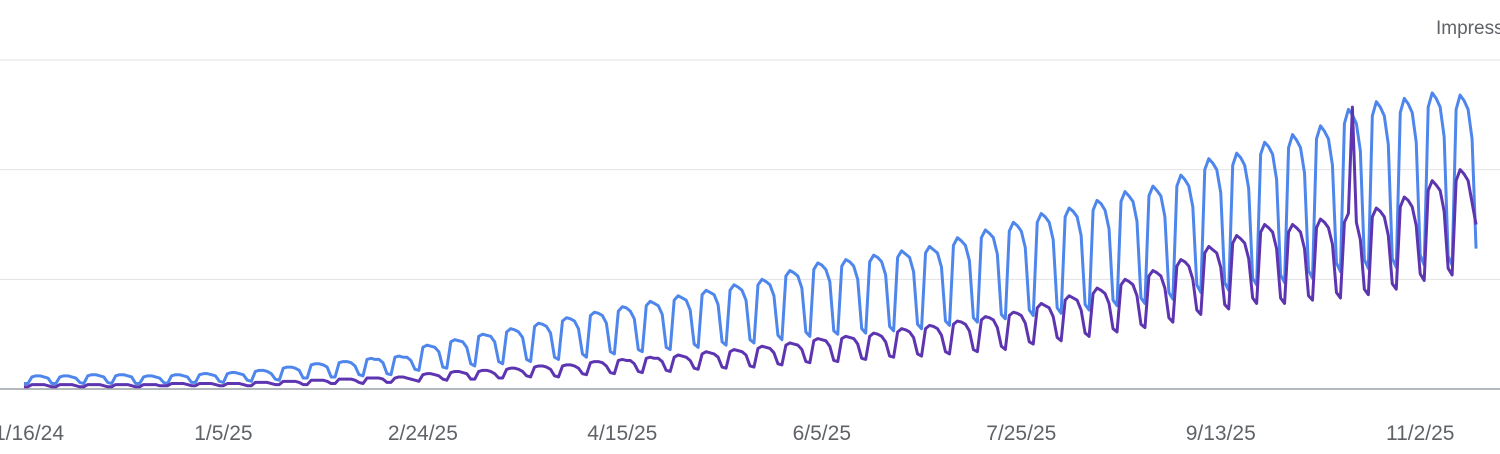 This screenshot has height=454, width=1500. What do you see at coordinates (622, 433) in the screenshot?
I see `x-tick-label: 4/15/25` at bounding box center [622, 433].